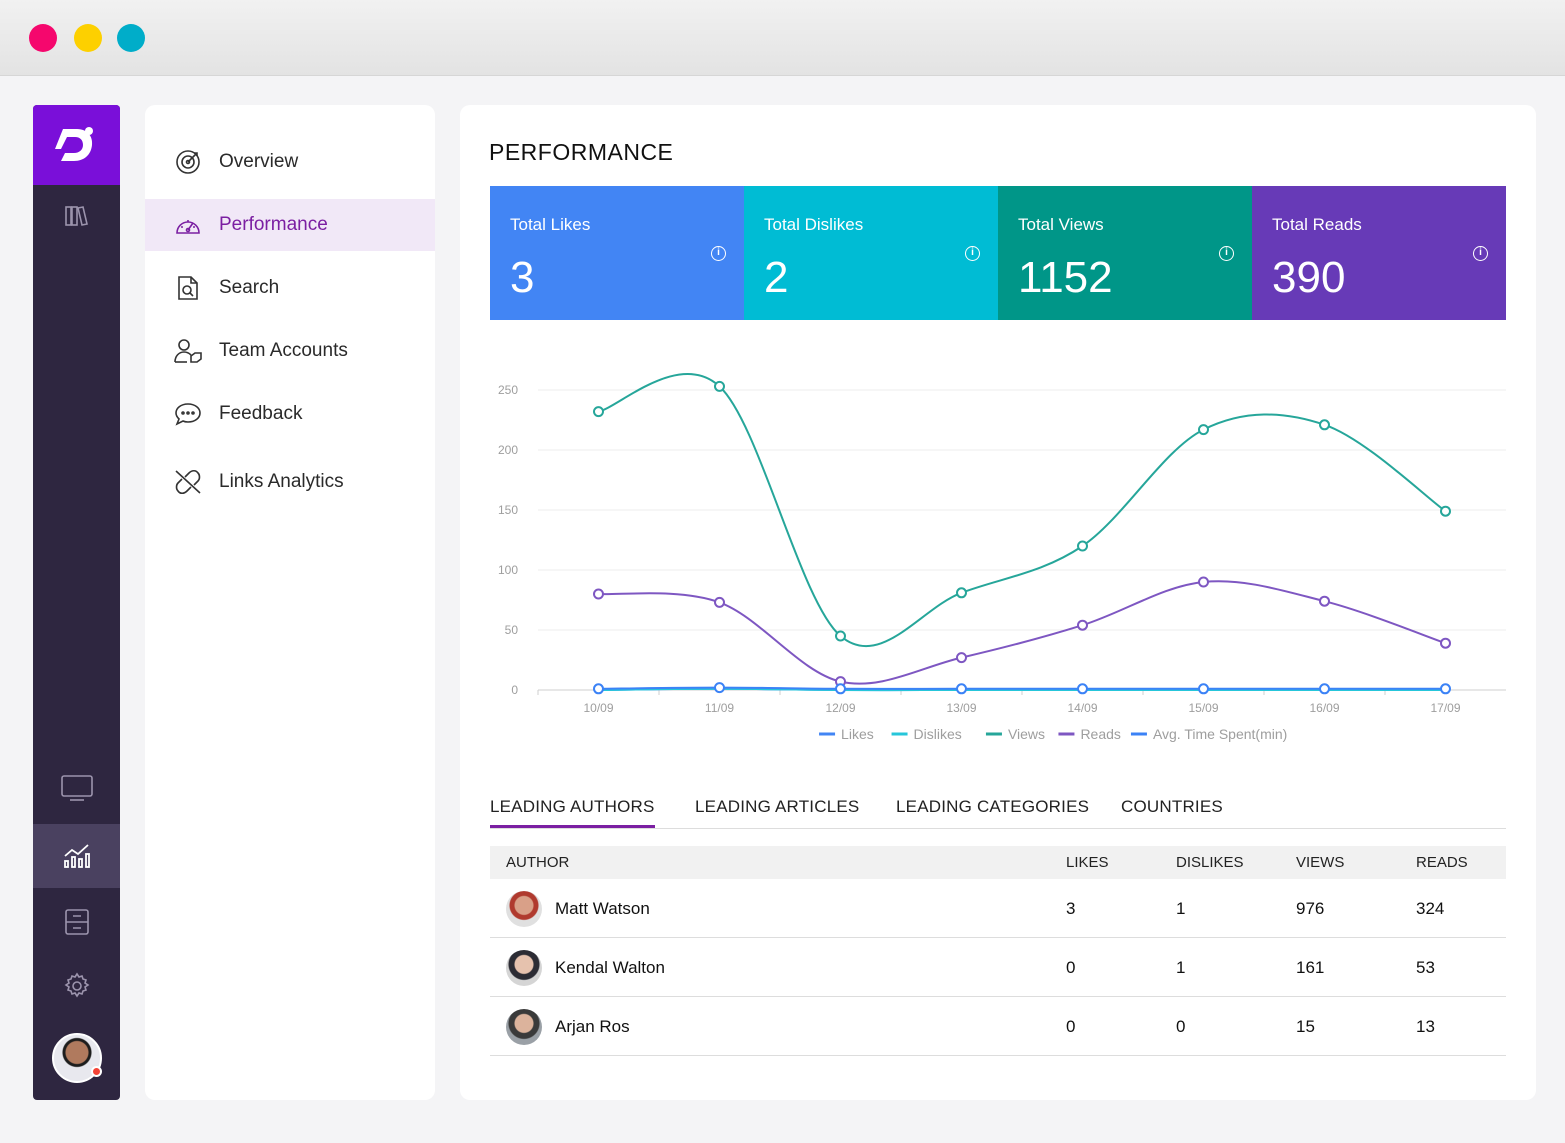  I want to click on y-tick-label: 200, so click(508, 450).